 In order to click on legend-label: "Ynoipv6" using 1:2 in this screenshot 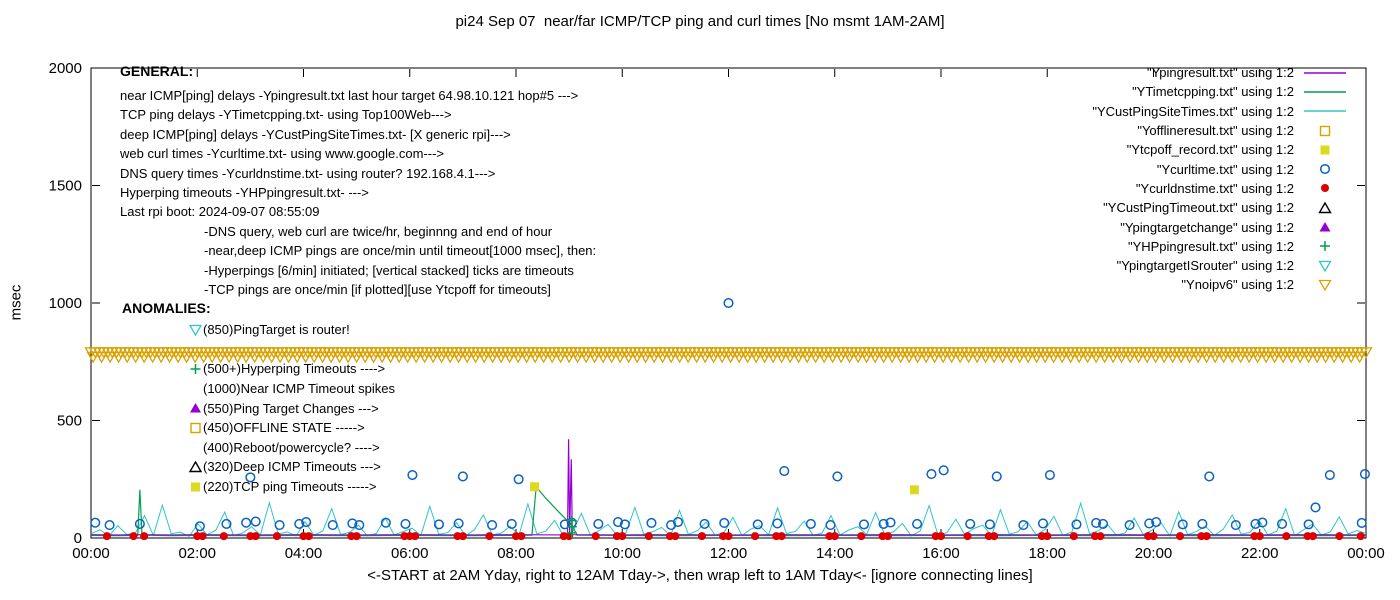, I will do `click(1237, 285)`.